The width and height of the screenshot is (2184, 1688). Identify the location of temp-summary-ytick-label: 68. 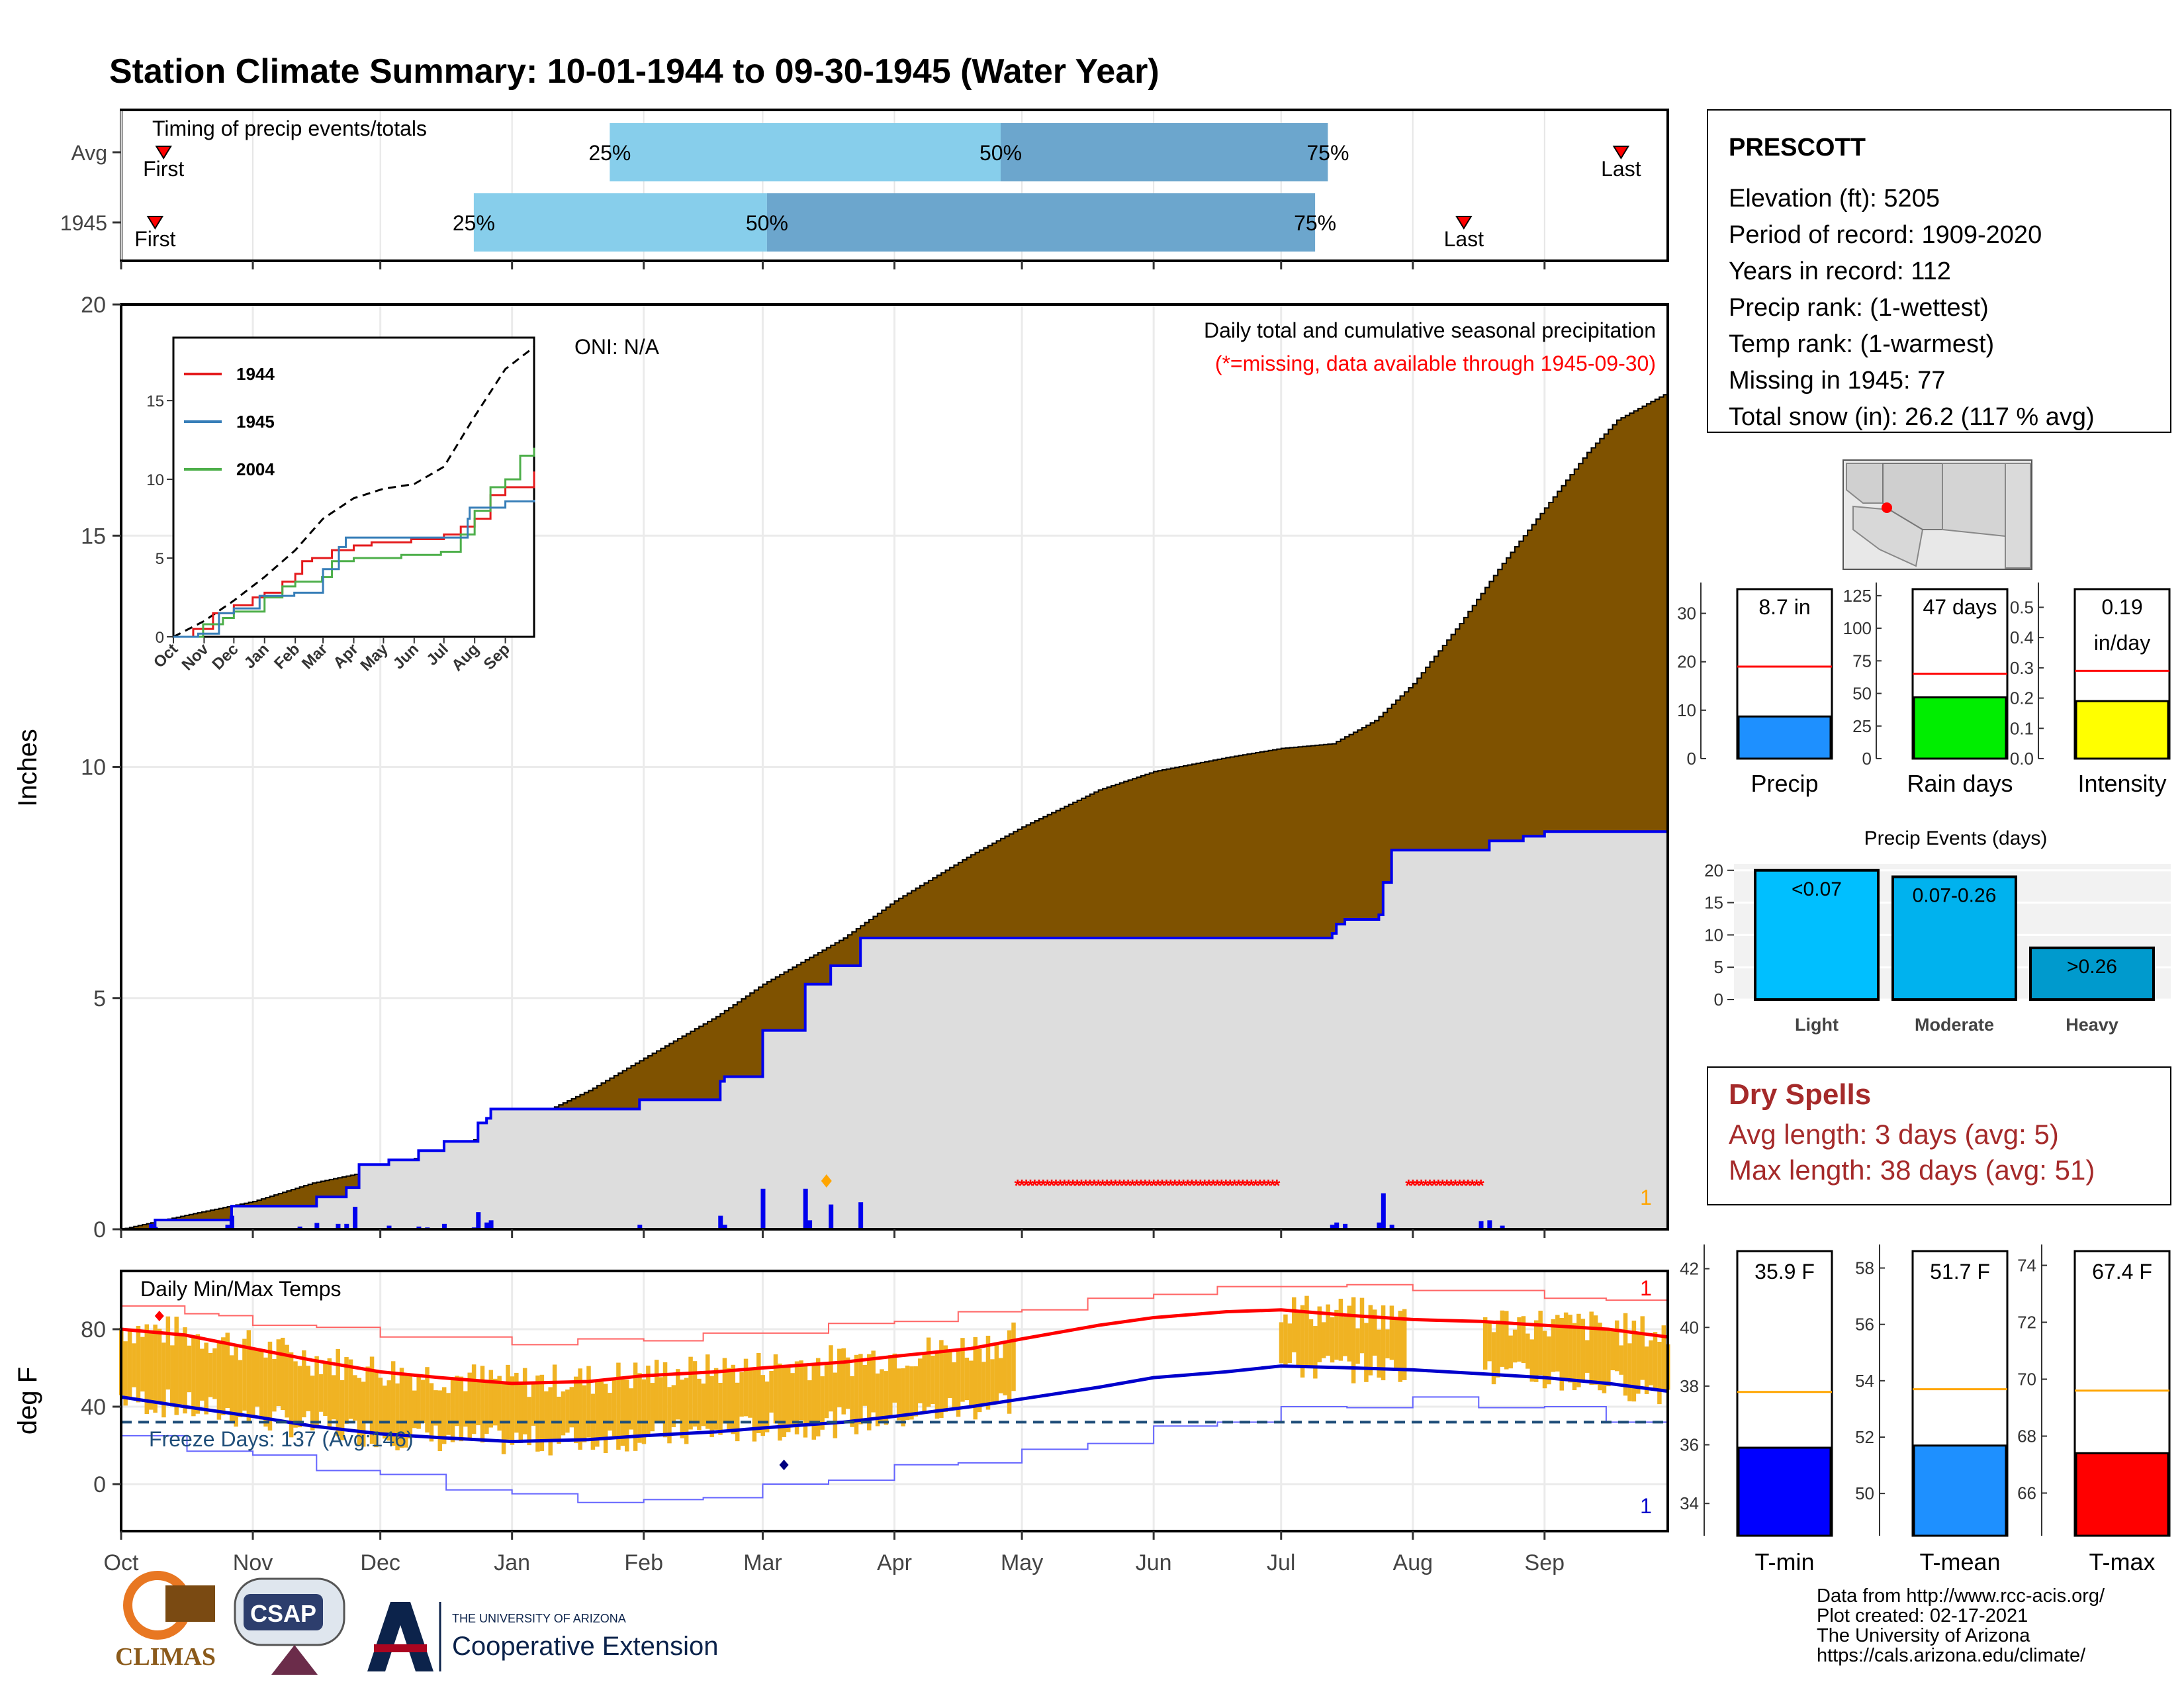
(2026, 1436).